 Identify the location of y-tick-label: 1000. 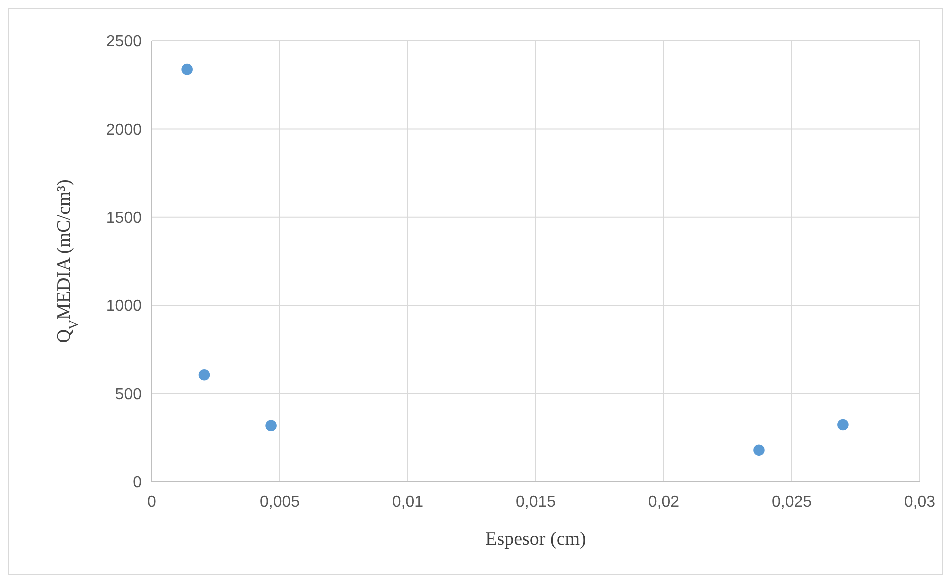
(124, 307).